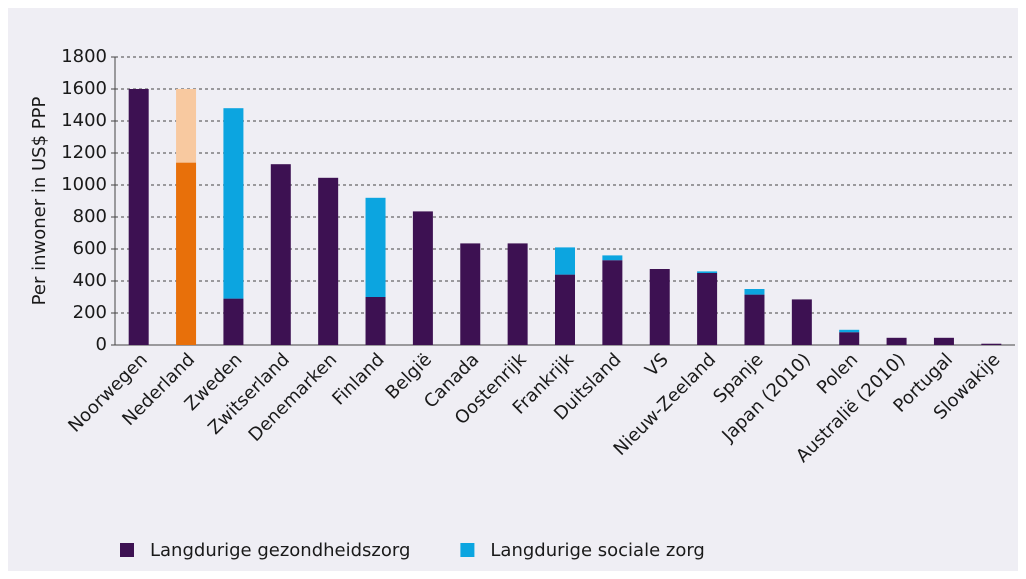 The height and width of the screenshot is (579, 1026). What do you see at coordinates (90, 312) in the screenshot?
I see `y-tick-label: 200` at bounding box center [90, 312].